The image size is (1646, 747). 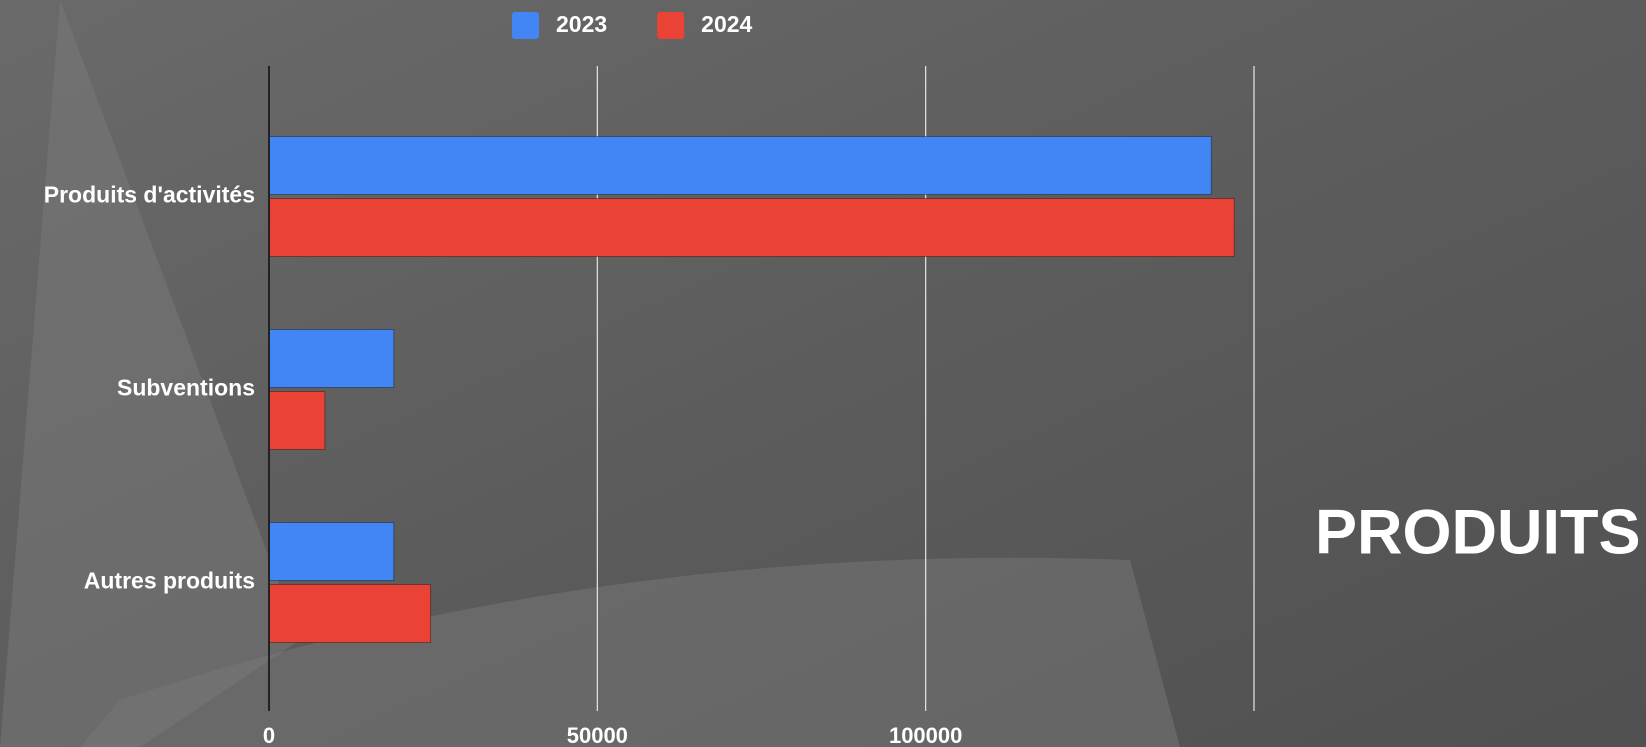 What do you see at coordinates (169, 581) in the screenshot?
I see `y-tick-label: Autres produits` at bounding box center [169, 581].